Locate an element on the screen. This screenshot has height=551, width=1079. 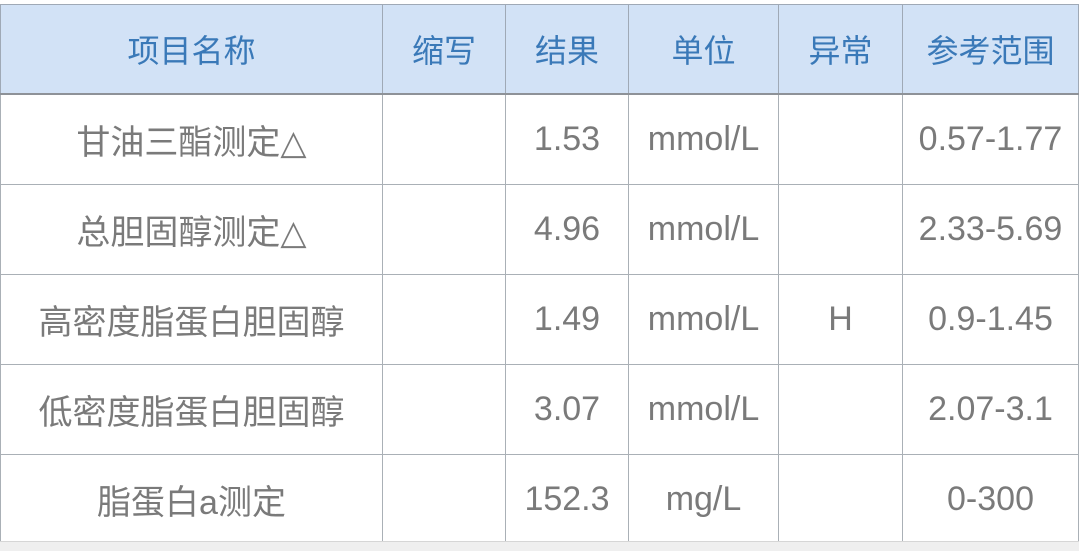
item-name-cell: 低密度脂蛋白胆固醇 is located at coordinates (191, 409).